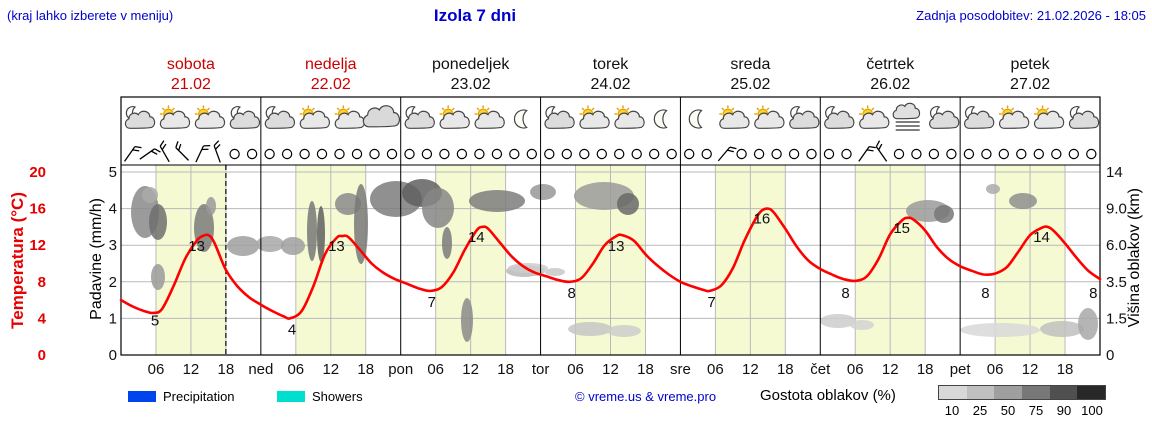  I want to click on day-abbrev-label: čet, so click(820, 369).